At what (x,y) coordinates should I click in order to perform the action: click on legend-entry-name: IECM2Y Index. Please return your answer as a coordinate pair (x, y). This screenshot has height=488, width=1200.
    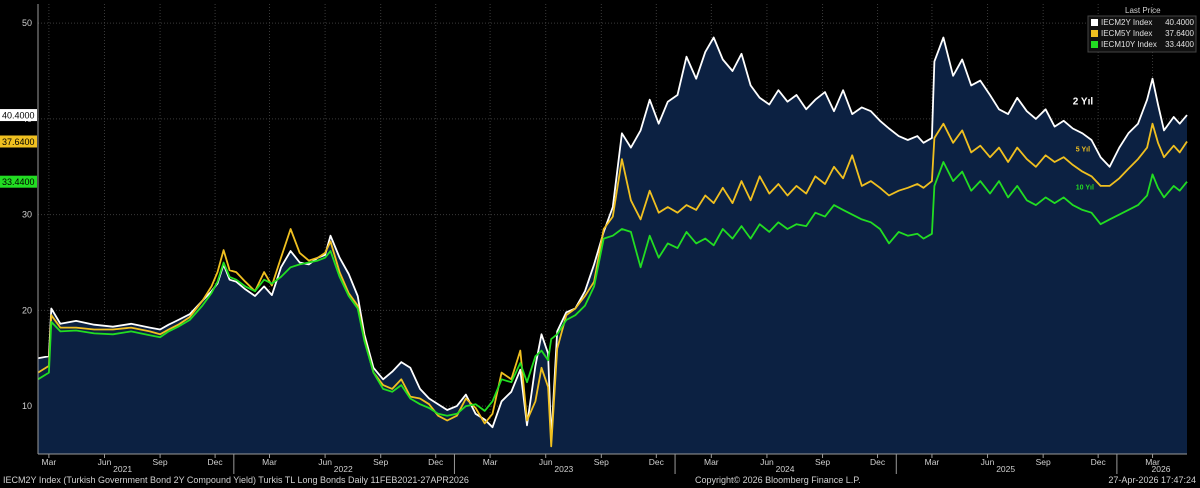
    Looking at the image, I should click on (1126, 22).